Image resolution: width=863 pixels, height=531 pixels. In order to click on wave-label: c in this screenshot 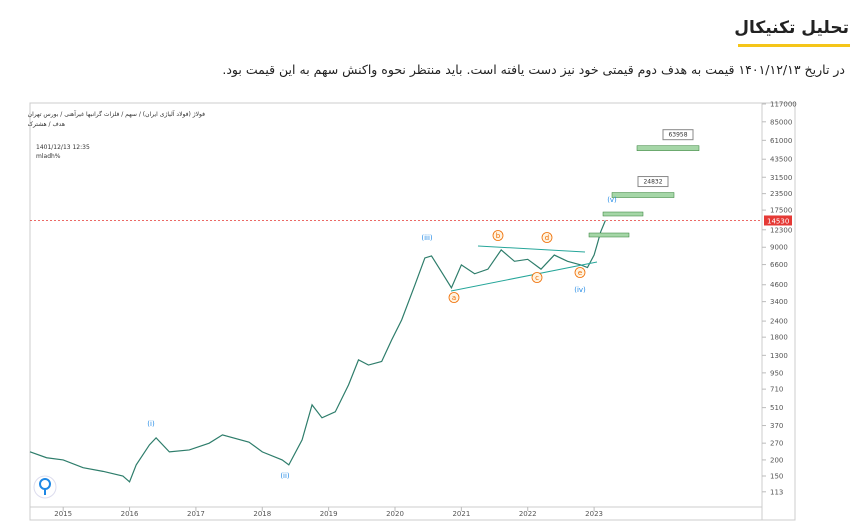, I will do `click(537, 278)`.